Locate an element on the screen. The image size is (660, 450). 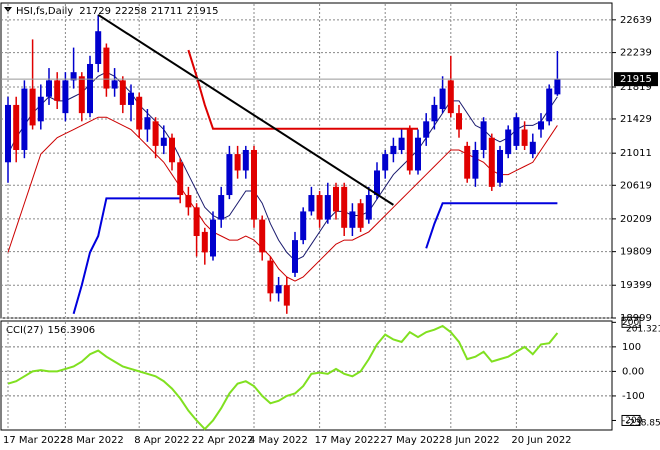
current-price-box is located at coordinates (636, 79).